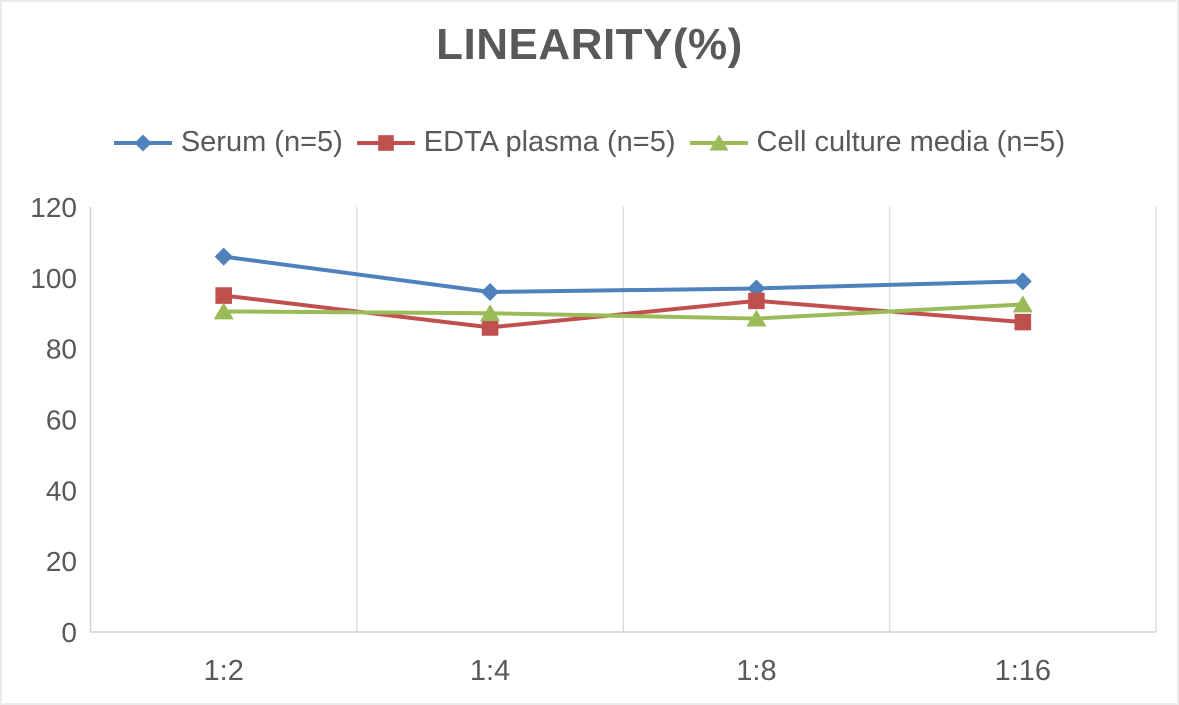 The height and width of the screenshot is (705, 1179). What do you see at coordinates (589, 44) in the screenshot?
I see `chart-title: LINEARITY(%)` at bounding box center [589, 44].